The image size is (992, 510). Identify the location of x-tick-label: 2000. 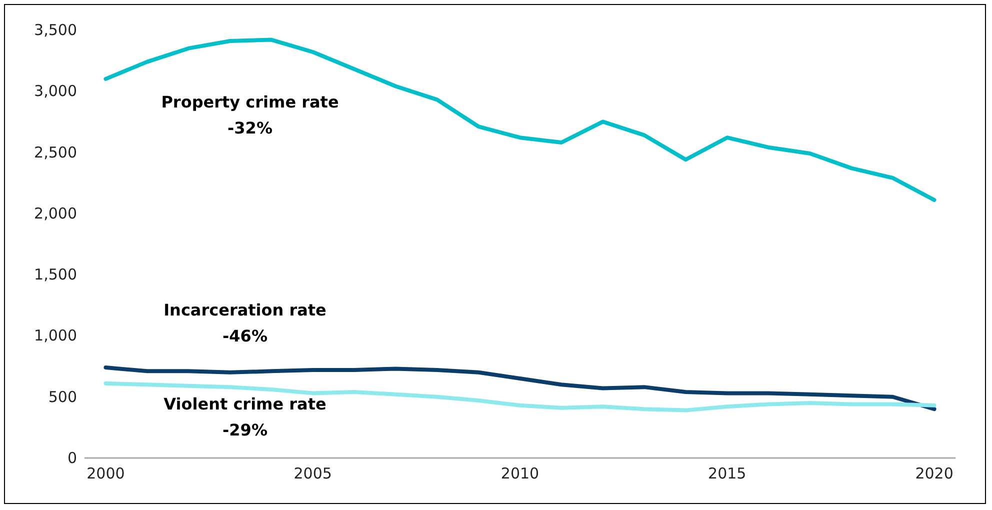
(105, 473).